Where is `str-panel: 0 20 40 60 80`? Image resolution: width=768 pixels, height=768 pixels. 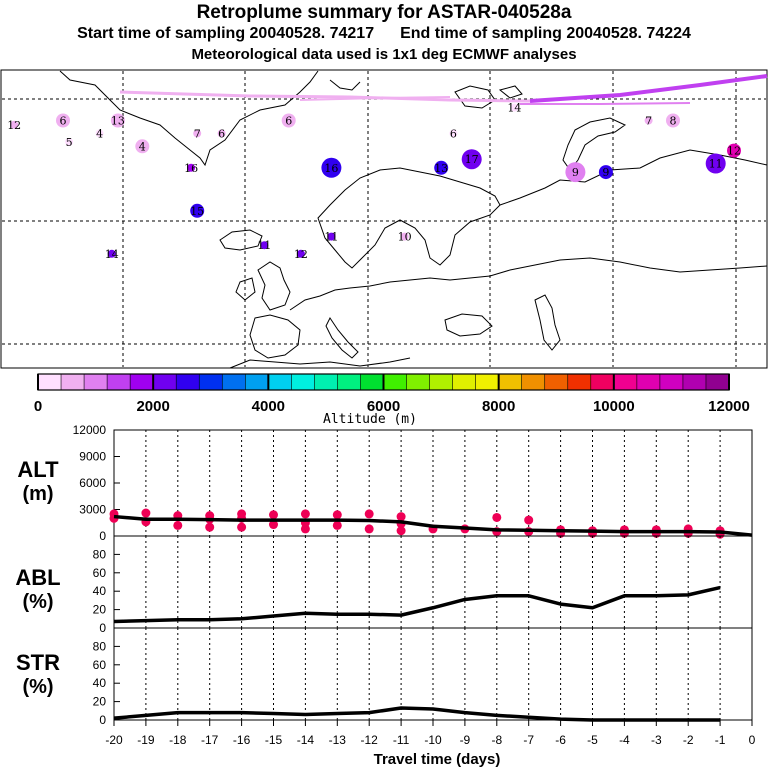 str-panel: 0 20 40 60 80 is located at coordinates (423, 677).